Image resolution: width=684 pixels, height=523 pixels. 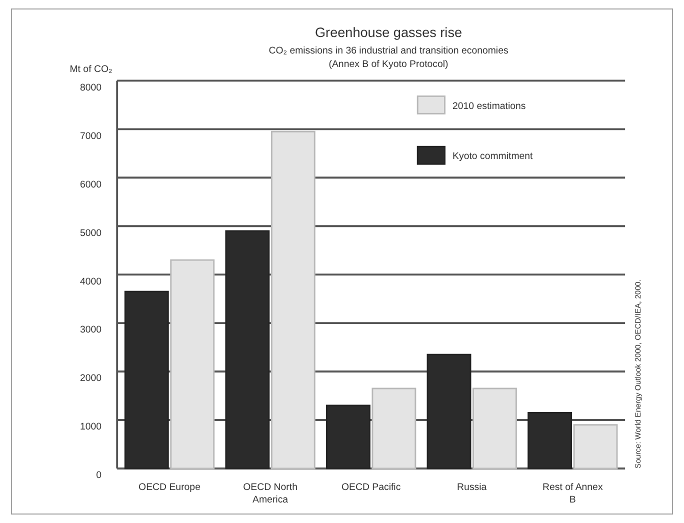 I want to click on chart-subtitle: CO₂ emissions in 36 industrial and transition economies, so click(x=388, y=51).